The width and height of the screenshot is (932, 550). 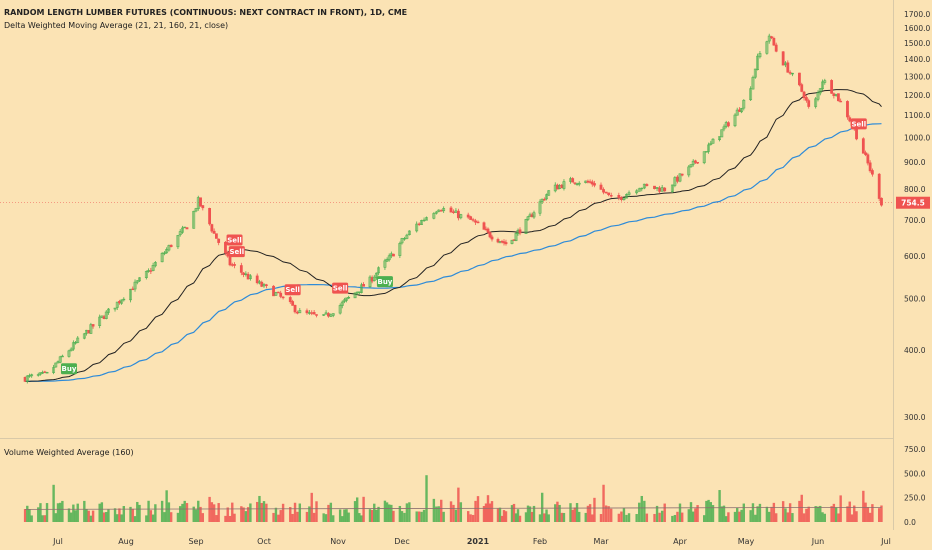 I want to click on sell-signal: Sell, so click(x=236, y=252).